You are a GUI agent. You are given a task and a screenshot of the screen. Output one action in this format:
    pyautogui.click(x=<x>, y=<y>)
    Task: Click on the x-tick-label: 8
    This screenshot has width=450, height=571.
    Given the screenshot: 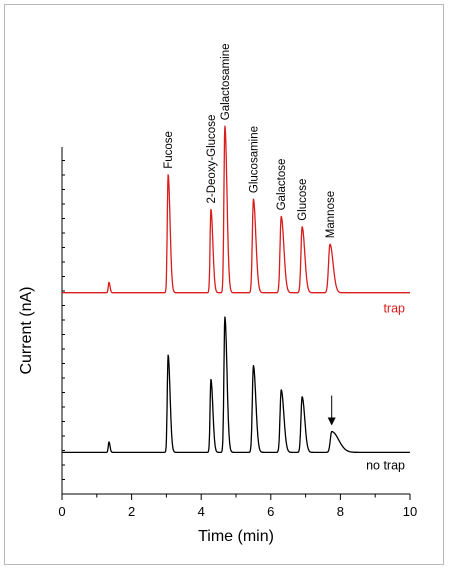 What is the action you would take?
    pyautogui.click(x=340, y=511)
    